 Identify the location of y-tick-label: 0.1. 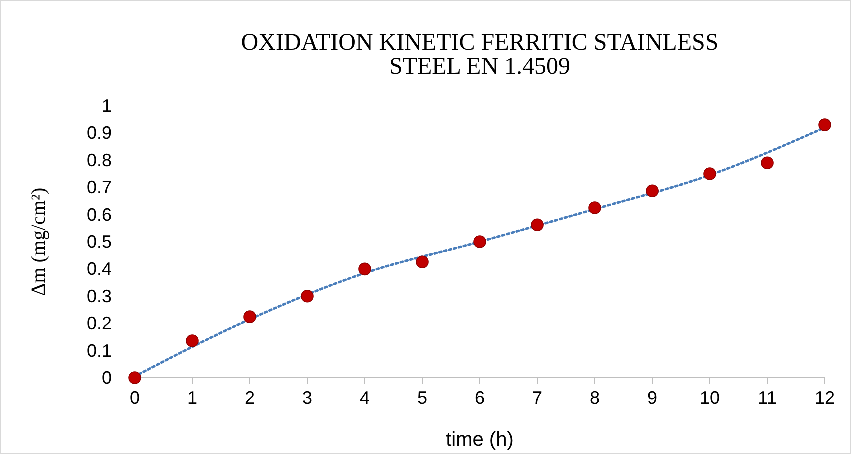
(99, 350).